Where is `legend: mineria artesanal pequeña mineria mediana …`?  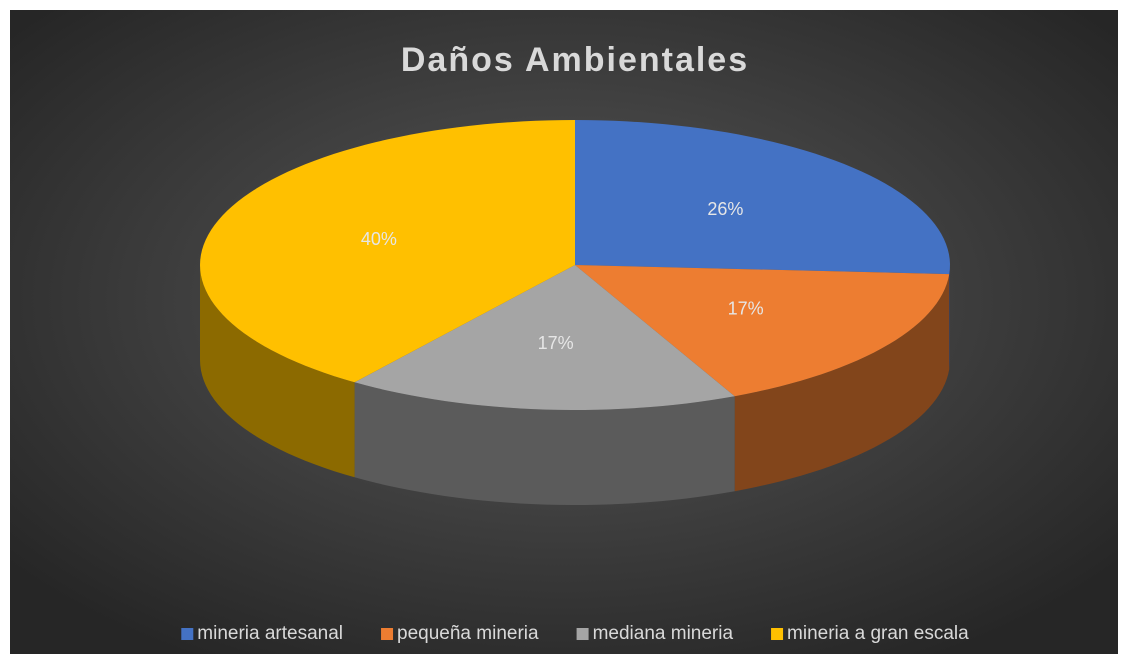
legend: mineria artesanal pequeña mineria mediana … is located at coordinates (575, 633).